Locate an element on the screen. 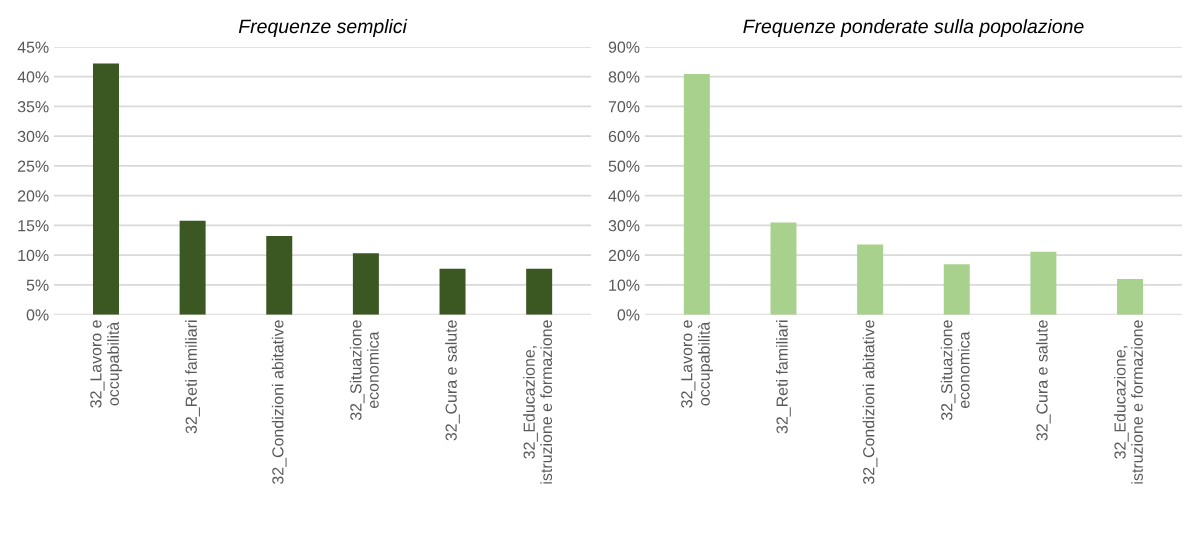 The height and width of the screenshot is (552, 1200). y-tick-label: 70% is located at coordinates (624, 107).